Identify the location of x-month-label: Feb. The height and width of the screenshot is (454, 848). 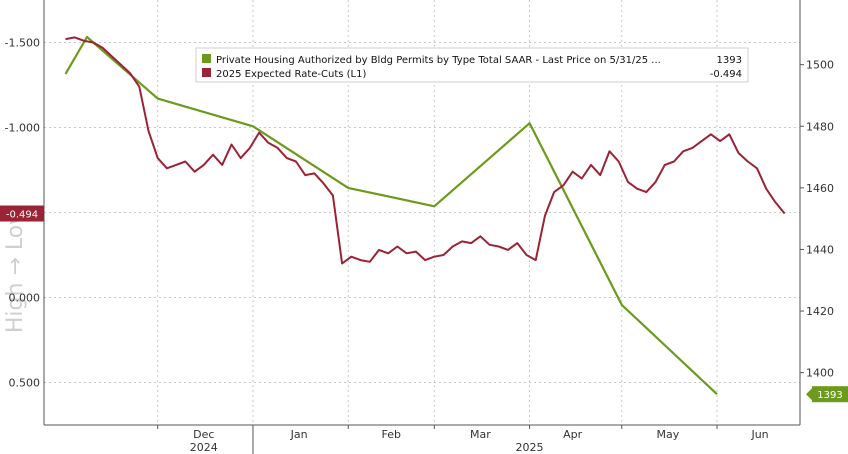
(391, 434).